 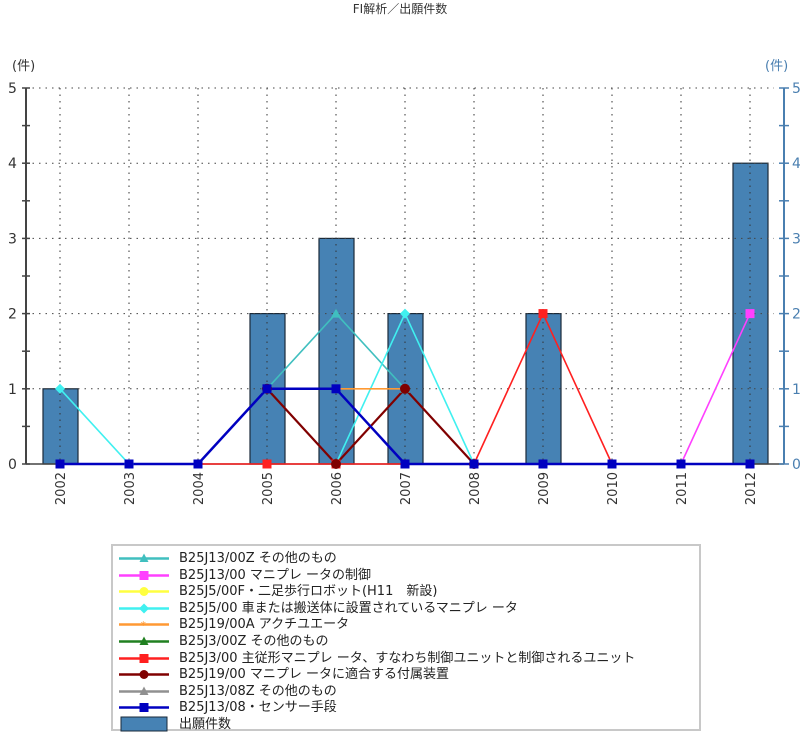 What do you see at coordinates (544, 488) in the screenshot?
I see `x-tick-label: 2009` at bounding box center [544, 488].